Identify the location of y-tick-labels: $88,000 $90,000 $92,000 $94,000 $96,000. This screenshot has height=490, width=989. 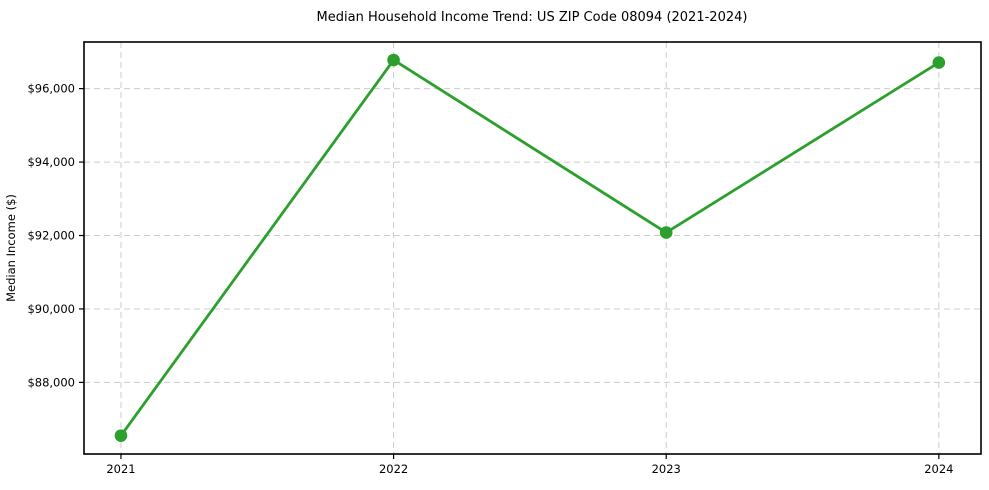
(51, 236).